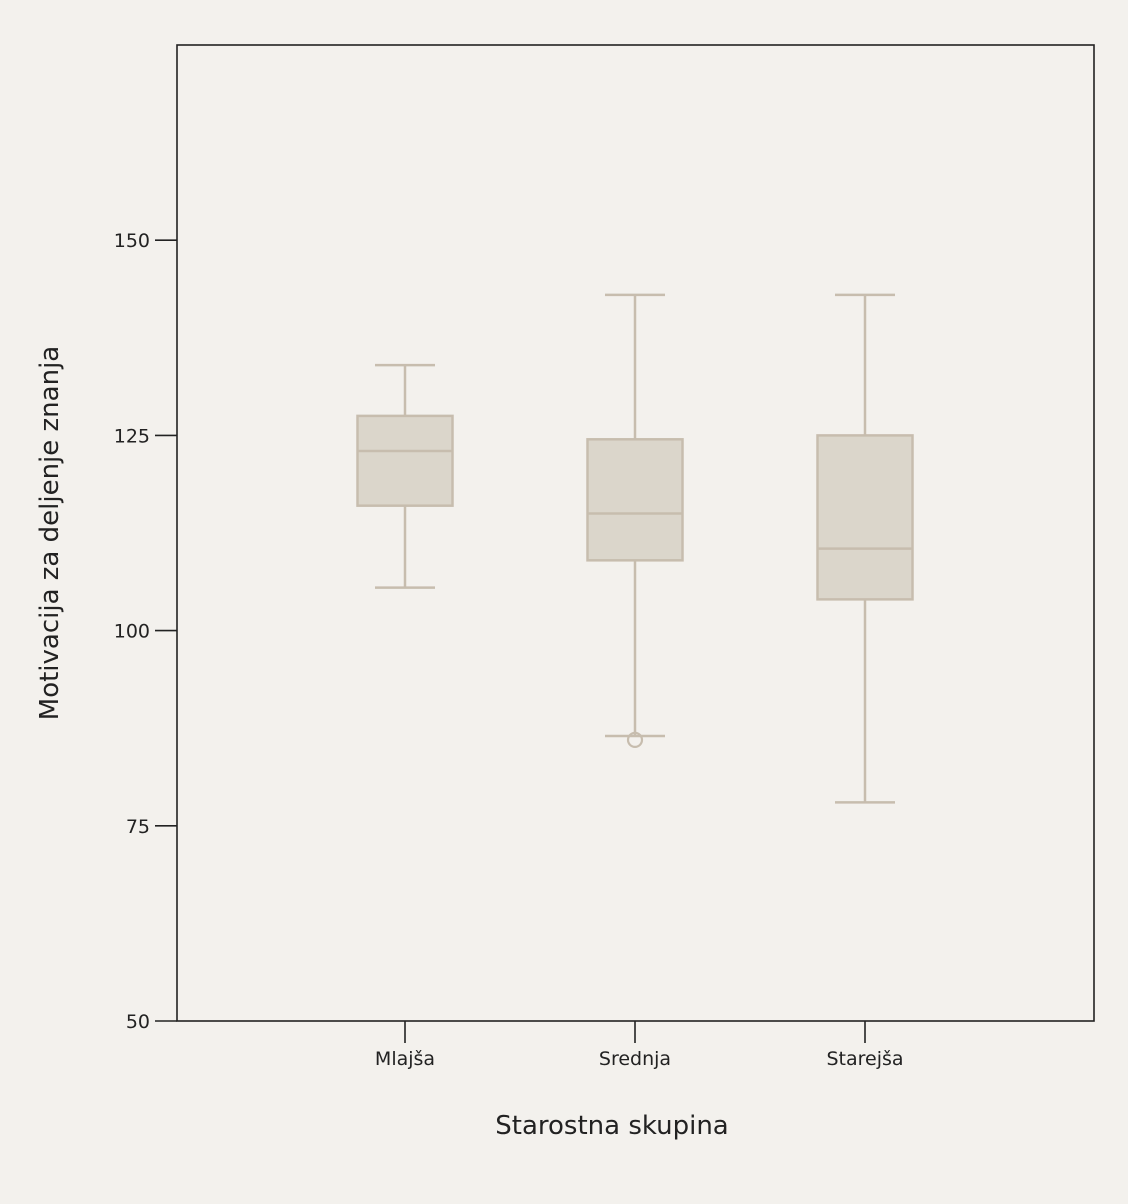  I want to click on x-tick-label: Mlajša, so click(405, 1059).